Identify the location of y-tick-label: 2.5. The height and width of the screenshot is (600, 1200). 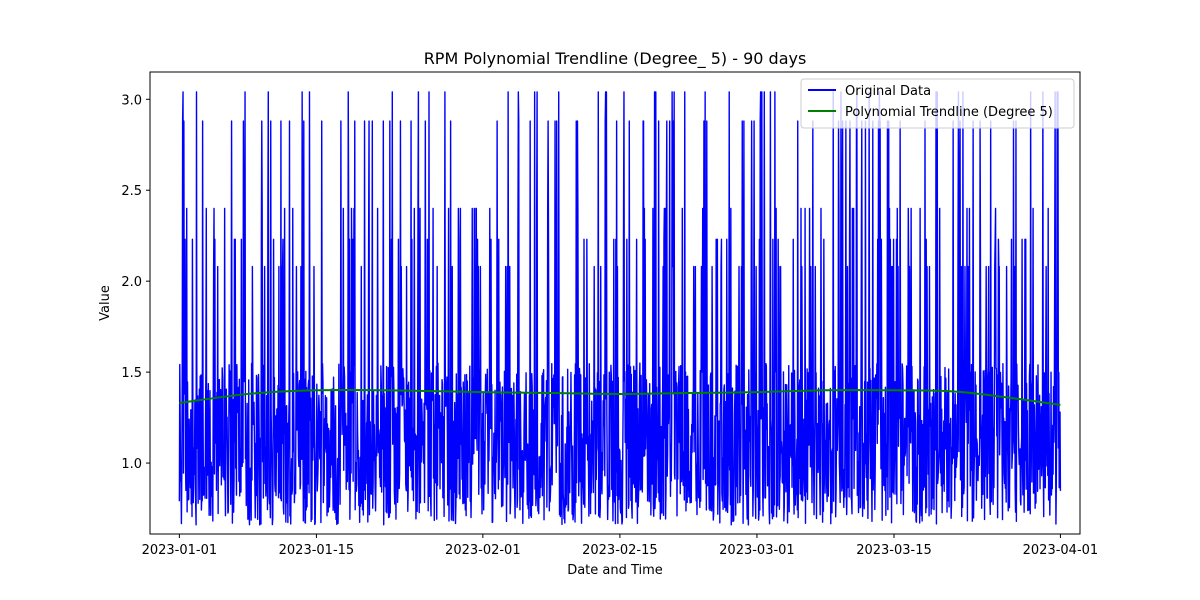
(131, 191).